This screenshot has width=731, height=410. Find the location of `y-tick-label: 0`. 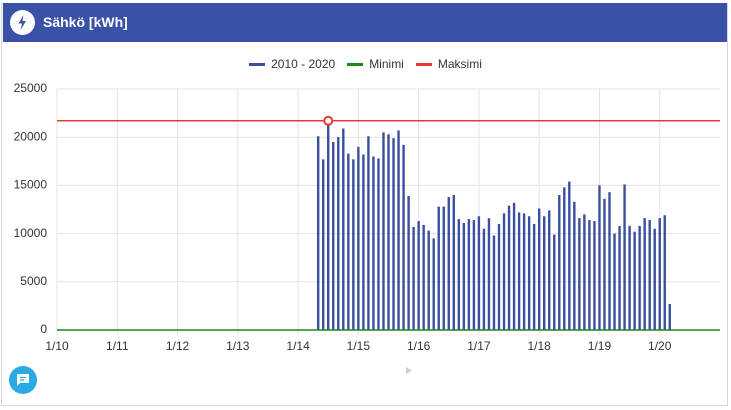

y-tick-label: 0 is located at coordinates (43, 329).